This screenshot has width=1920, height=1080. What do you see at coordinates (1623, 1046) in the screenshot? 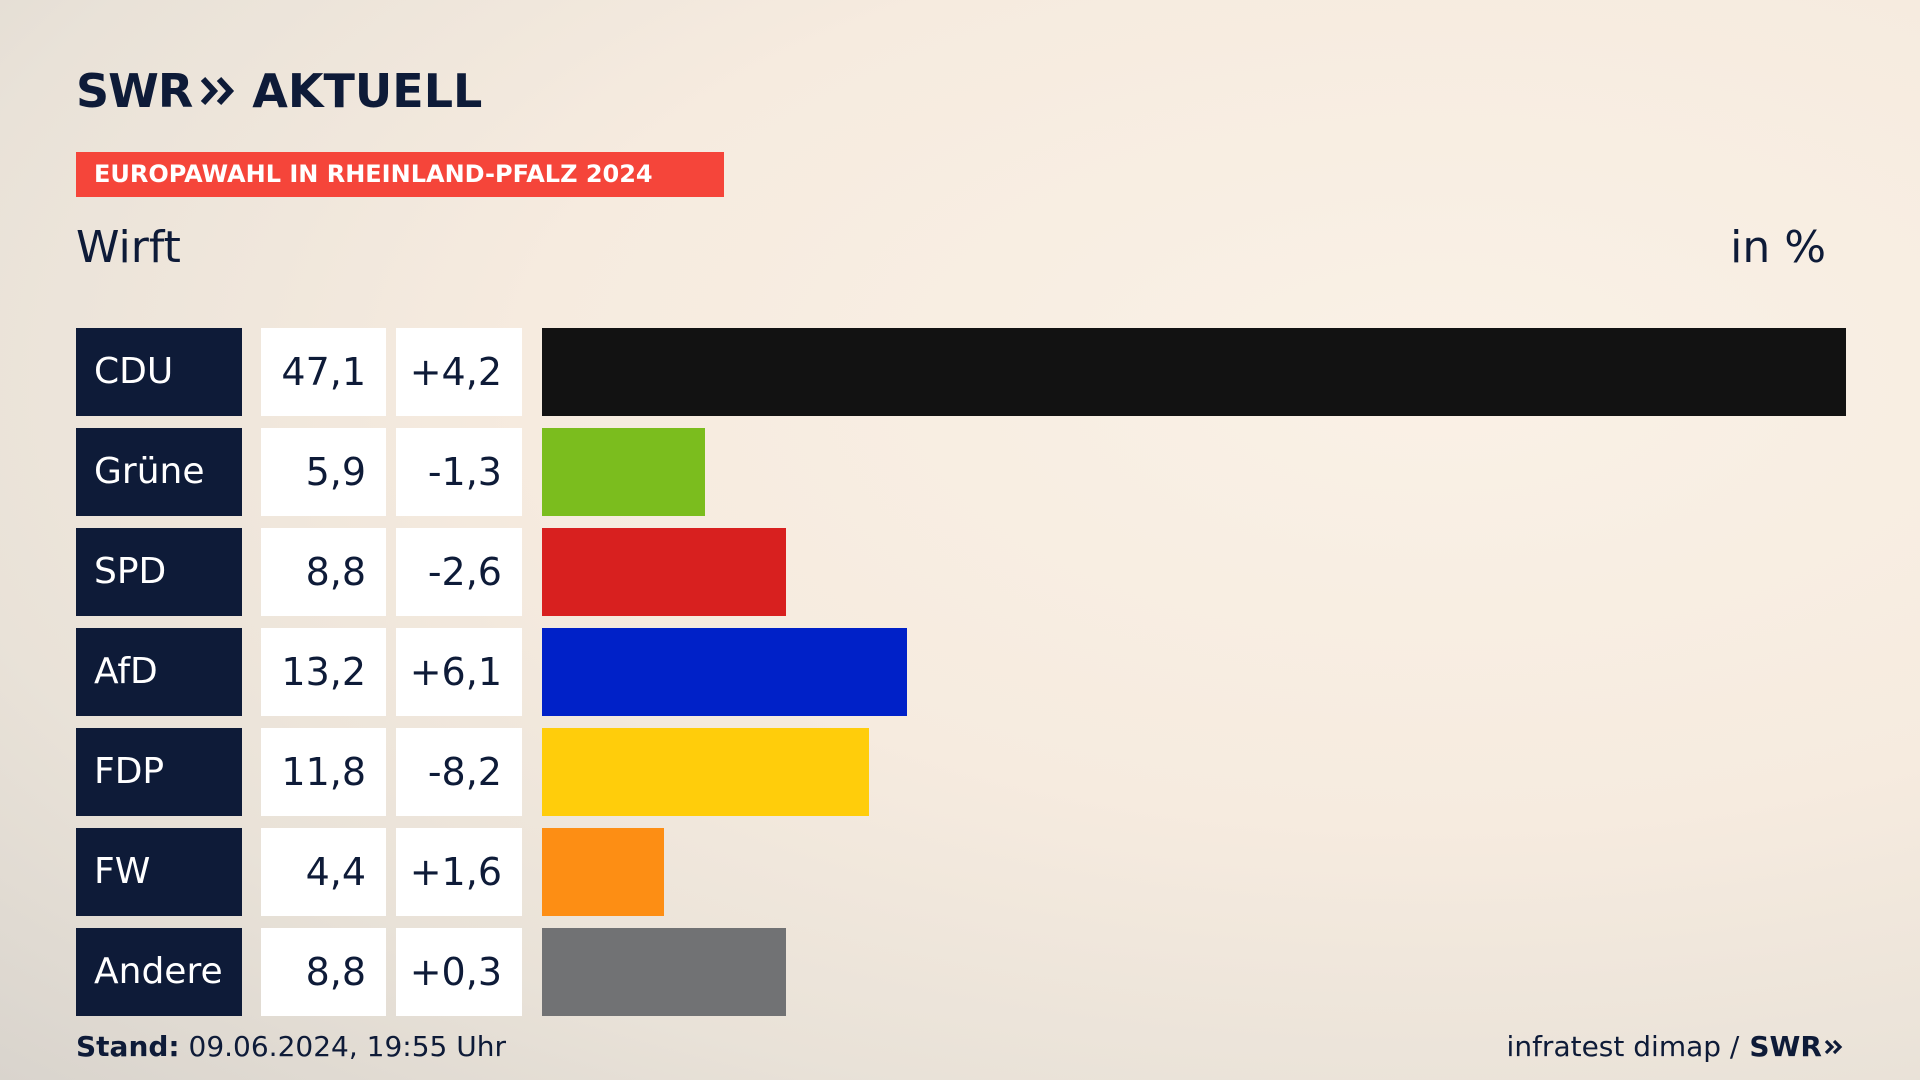
I see `source-text: infratest dimap /` at bounding box center [1623, 1046].